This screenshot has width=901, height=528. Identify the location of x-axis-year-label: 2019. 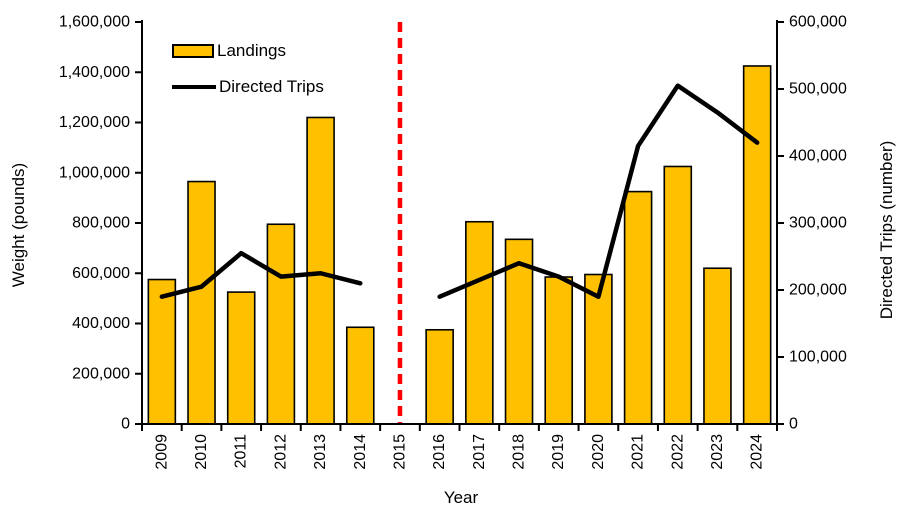
(558, 452).